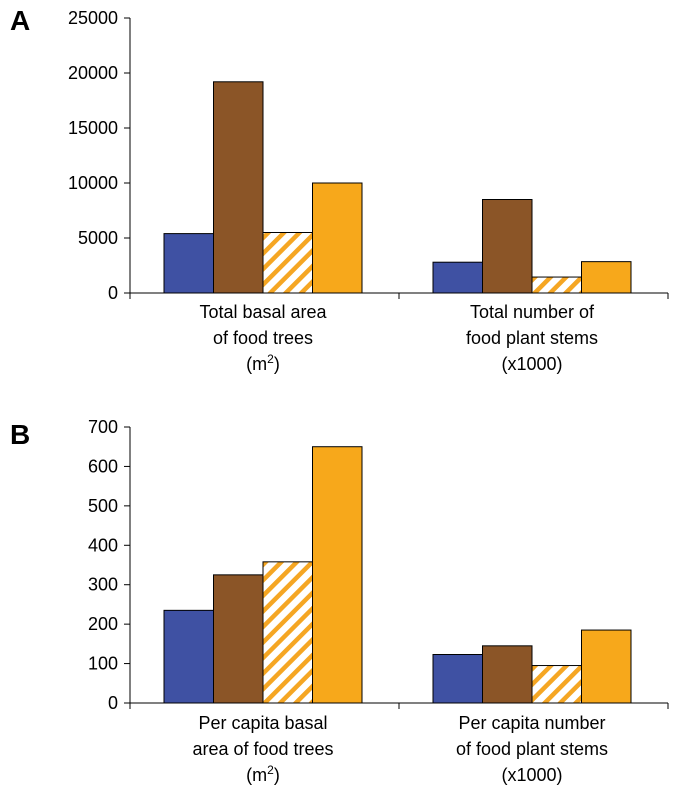 This screenshot has height=800, width=676. Describe the element at coordinates (20, 20) in the screenshot. I see `panel-label: A` at that location.